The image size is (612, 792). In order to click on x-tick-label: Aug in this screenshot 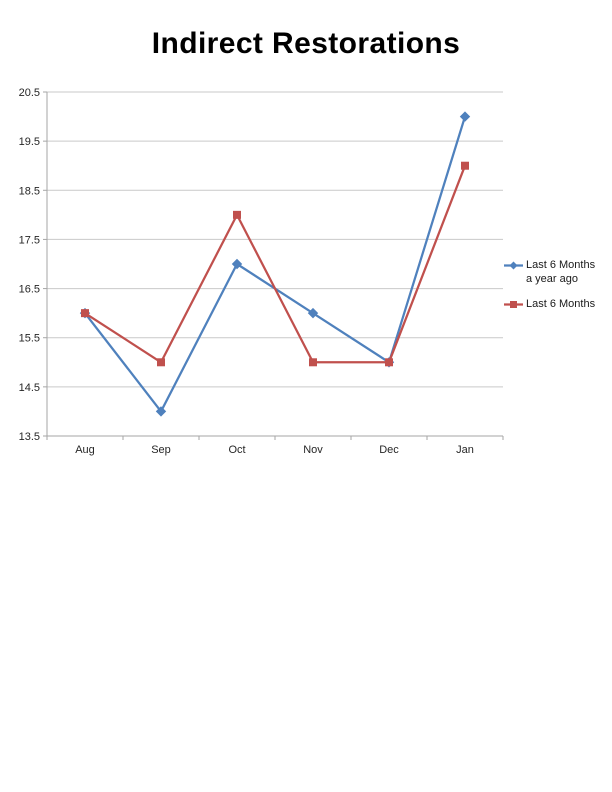, I will do `click(85, 450)`.